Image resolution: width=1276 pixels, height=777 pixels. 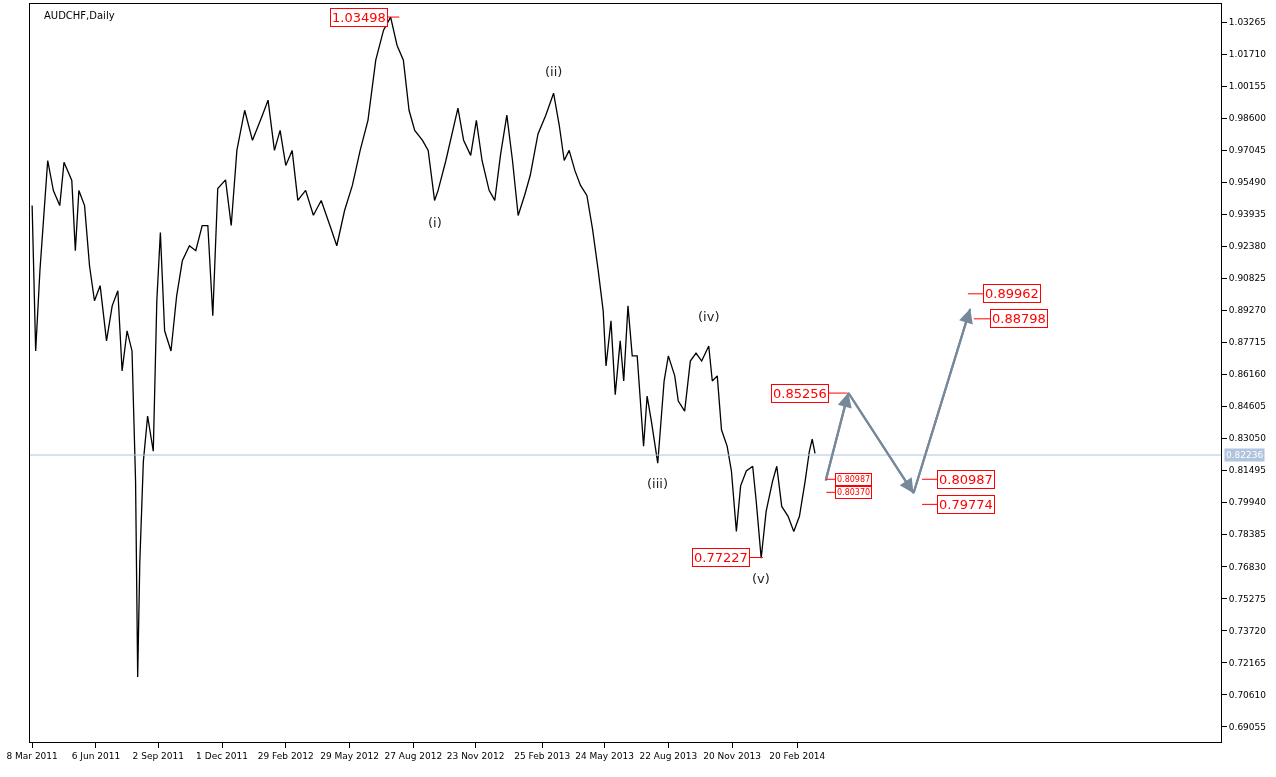 I want to click on y-tick-label: 1.00155, so click(x=1247, y=86).